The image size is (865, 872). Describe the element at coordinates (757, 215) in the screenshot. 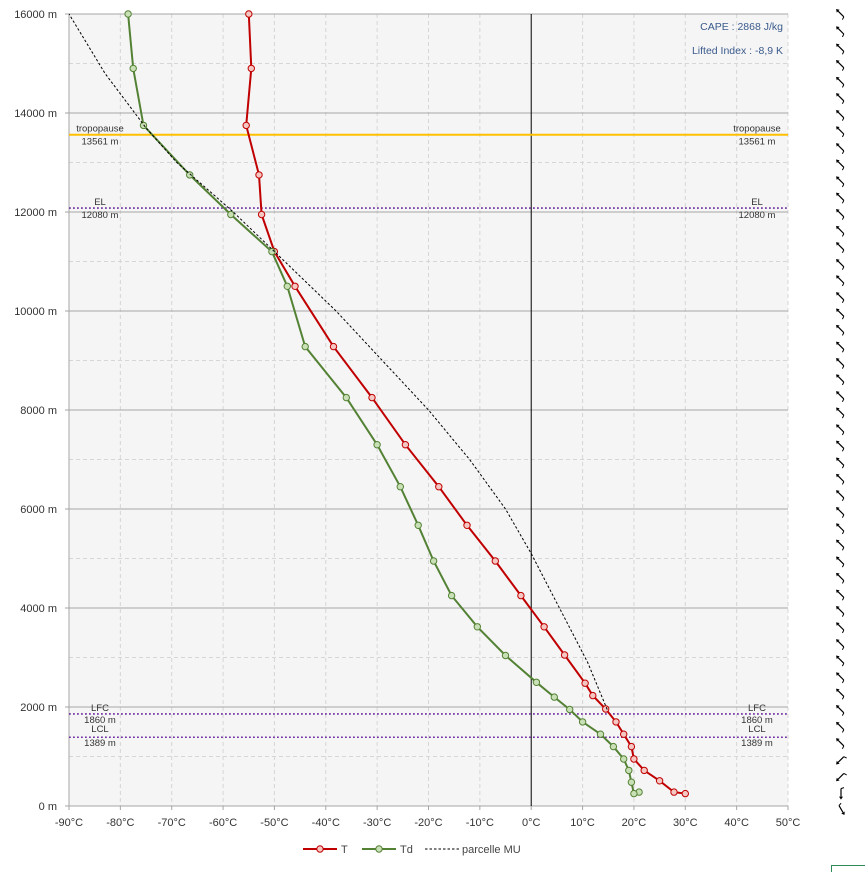

I see `EL-value-right: 12080 m` at that location.